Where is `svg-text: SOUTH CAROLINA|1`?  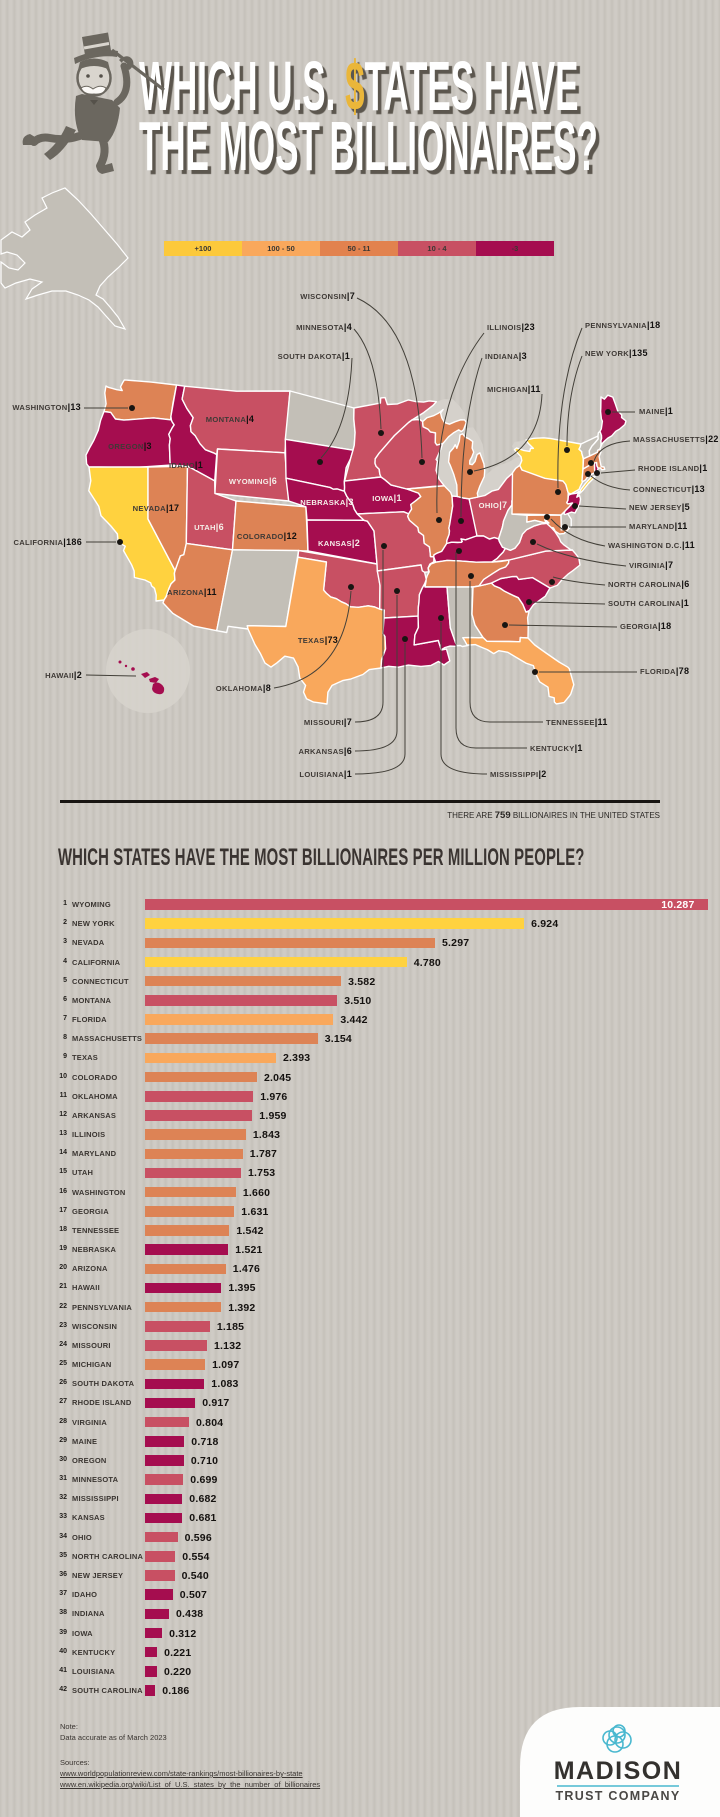
svg-text: SOUTH CAROLINA|1 is located at coordinates (648, 603).